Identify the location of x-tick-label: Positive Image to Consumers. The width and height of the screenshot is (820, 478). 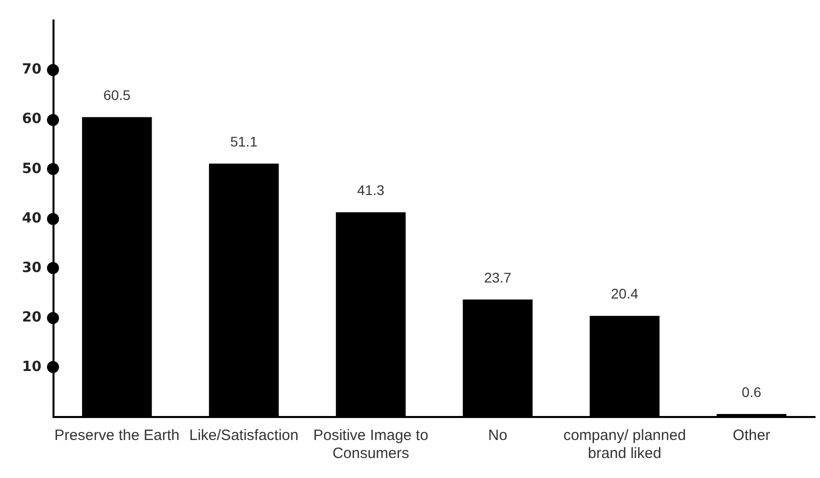
(370, 444).